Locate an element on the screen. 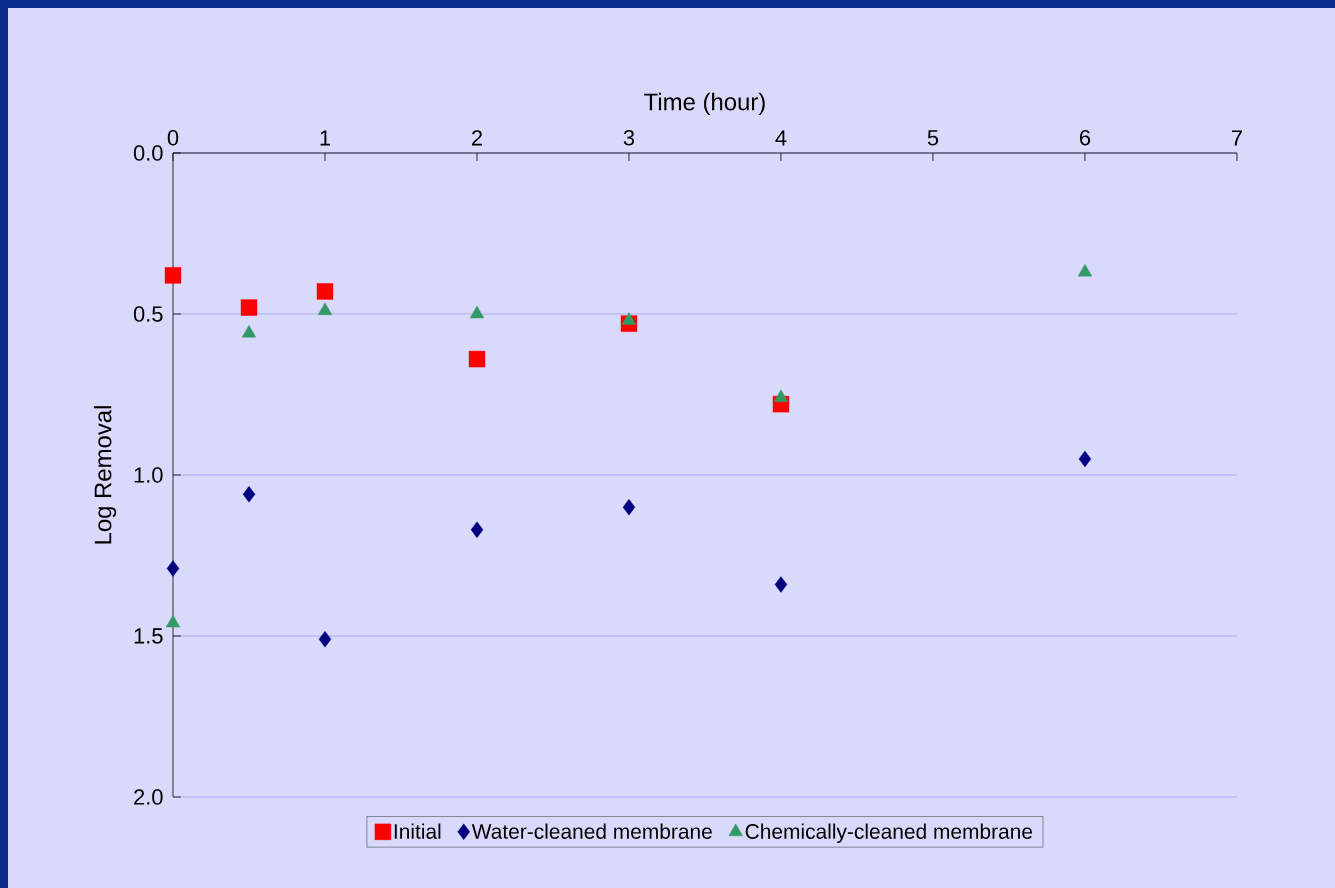 The height and width of the screenshot is (888, 1335). legend-label: Initial is located at coordinates (417, 831).